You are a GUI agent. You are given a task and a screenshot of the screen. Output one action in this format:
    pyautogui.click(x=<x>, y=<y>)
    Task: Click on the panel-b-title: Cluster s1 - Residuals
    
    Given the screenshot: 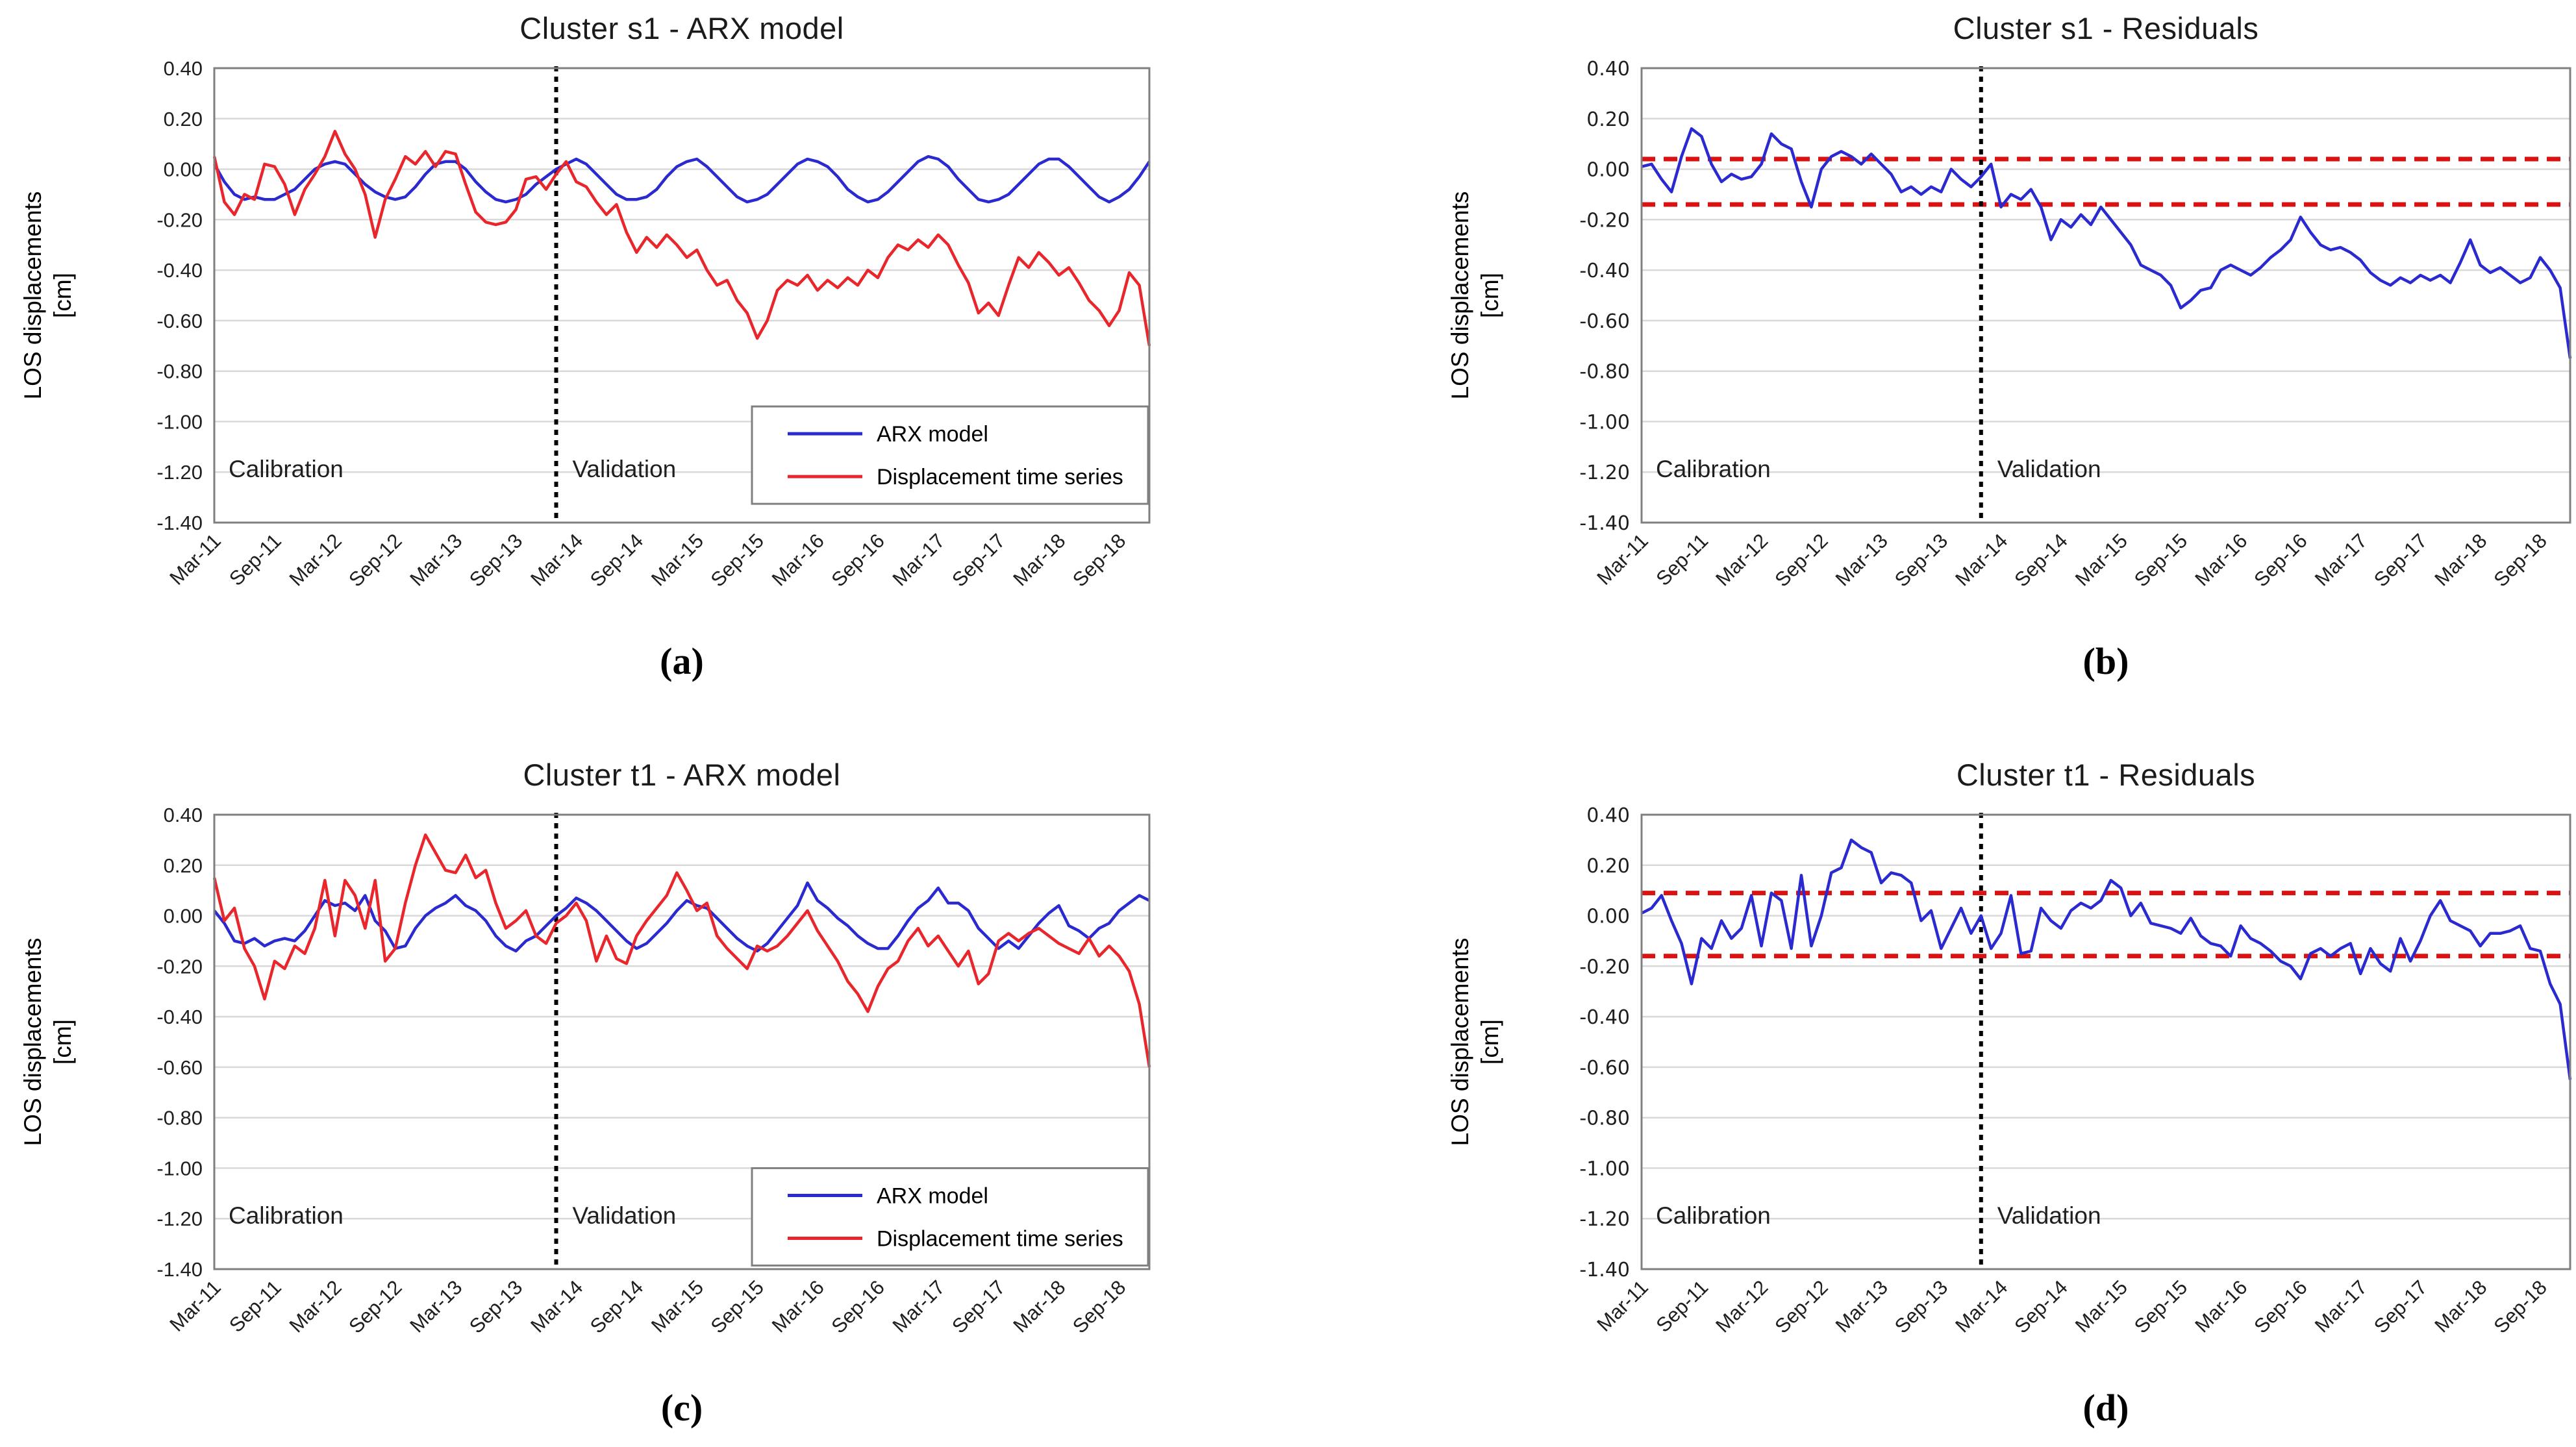 What is the action you would take?
    pyautogui.click(x=2106, y=28)
    